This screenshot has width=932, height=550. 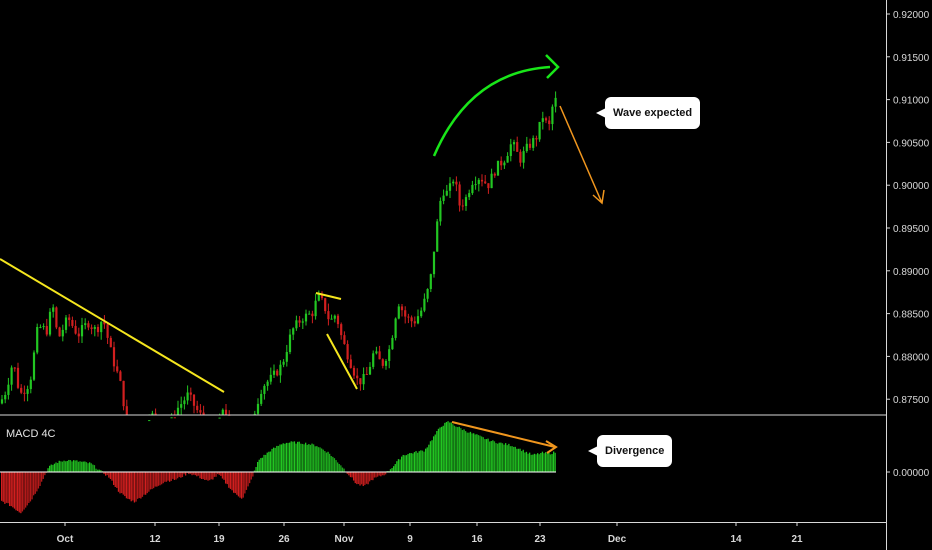 I want to click on bearish-arrow-line, so click(x=581, y=154).